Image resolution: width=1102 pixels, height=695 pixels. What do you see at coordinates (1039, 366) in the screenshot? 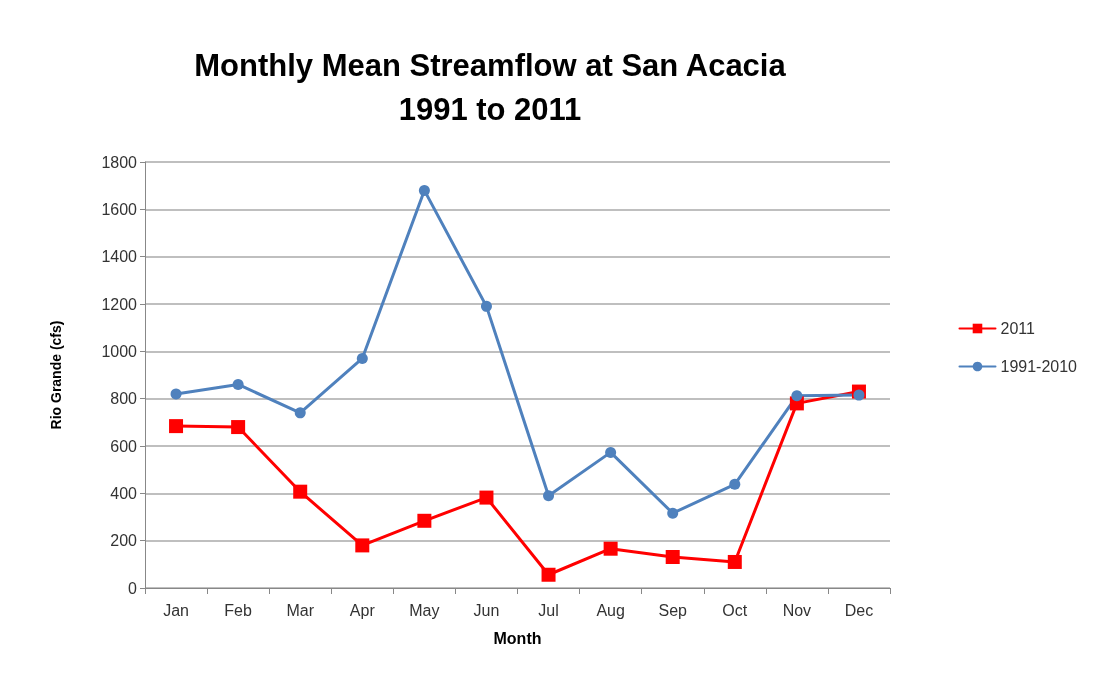
I see `legend-label: 1991-2010` at bounding box center [1039, 366].